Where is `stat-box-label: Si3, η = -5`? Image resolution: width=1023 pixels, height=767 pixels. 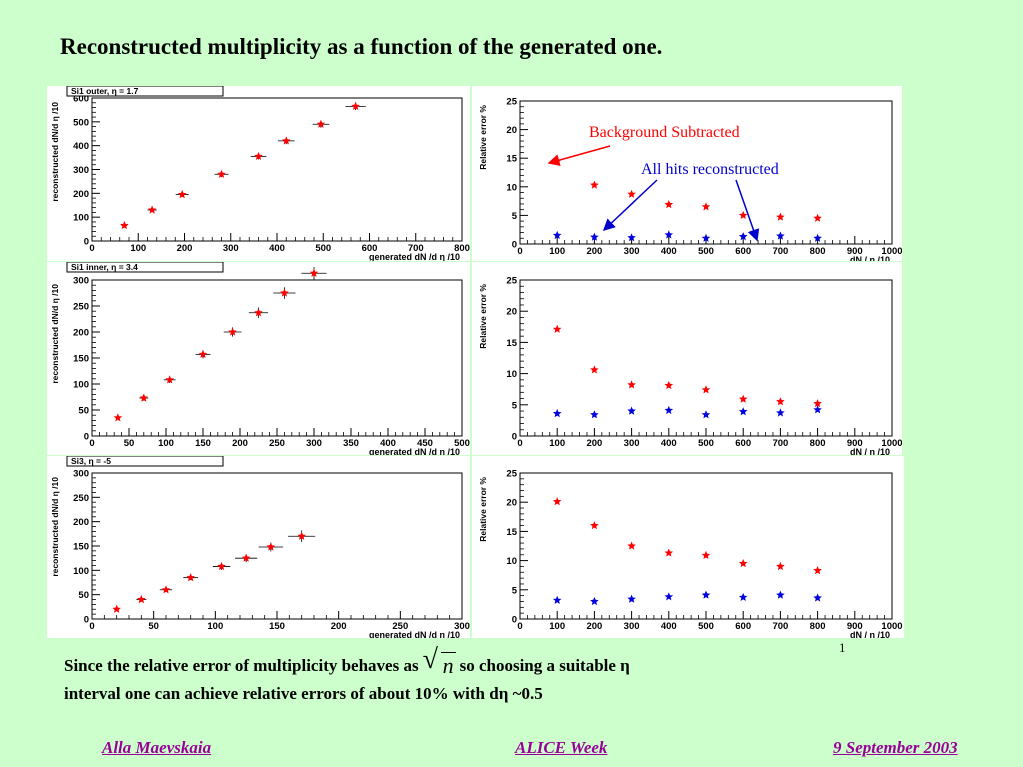 stat-box-label: Si3, η = -5 is located at coordinates (91, 461).